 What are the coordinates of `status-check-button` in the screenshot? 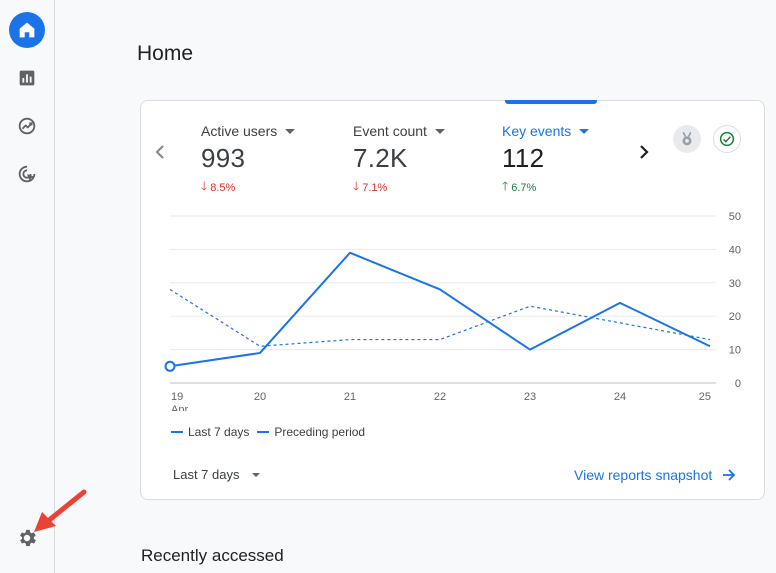 It's located at (727, 139).